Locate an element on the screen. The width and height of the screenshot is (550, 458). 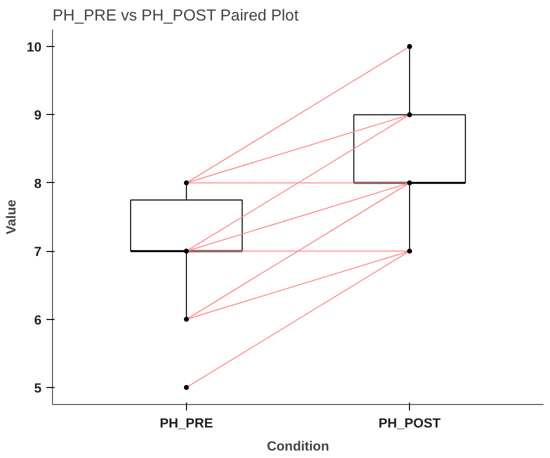
chart-title: PH_PRE vs PH_POST Paired Plot is located at coordinates (176, 16).